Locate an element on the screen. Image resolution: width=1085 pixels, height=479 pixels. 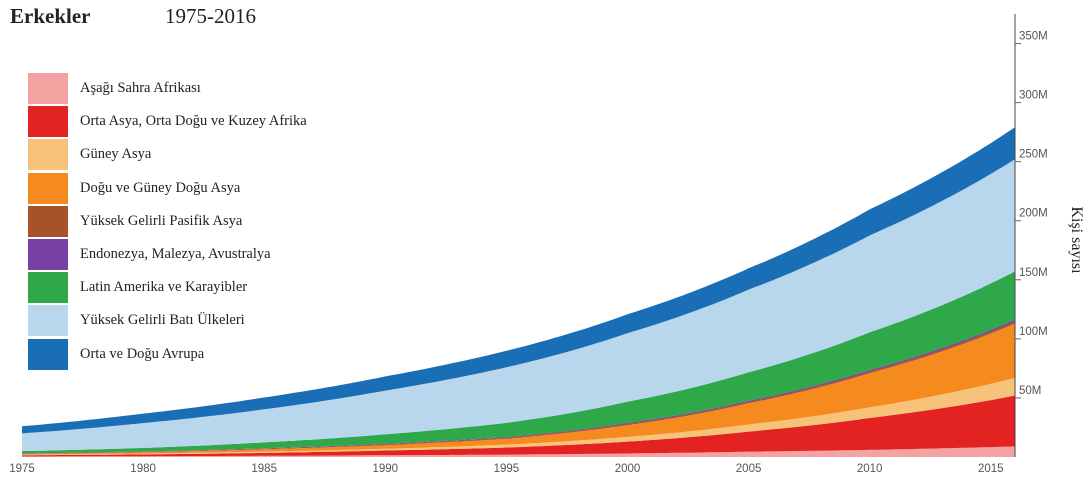
y-axis-label: Kişi sayısı is located at coordinates (1076, 240).